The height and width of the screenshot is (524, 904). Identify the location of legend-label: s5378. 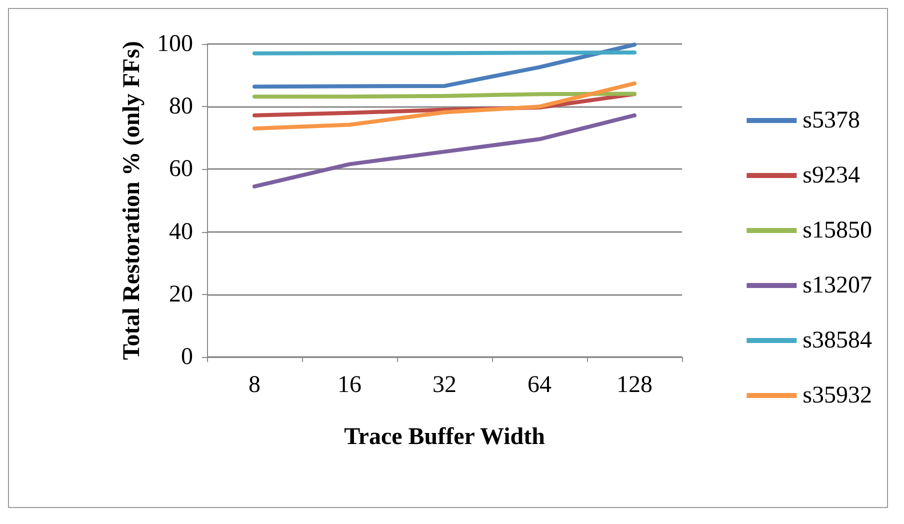
(831, 121).